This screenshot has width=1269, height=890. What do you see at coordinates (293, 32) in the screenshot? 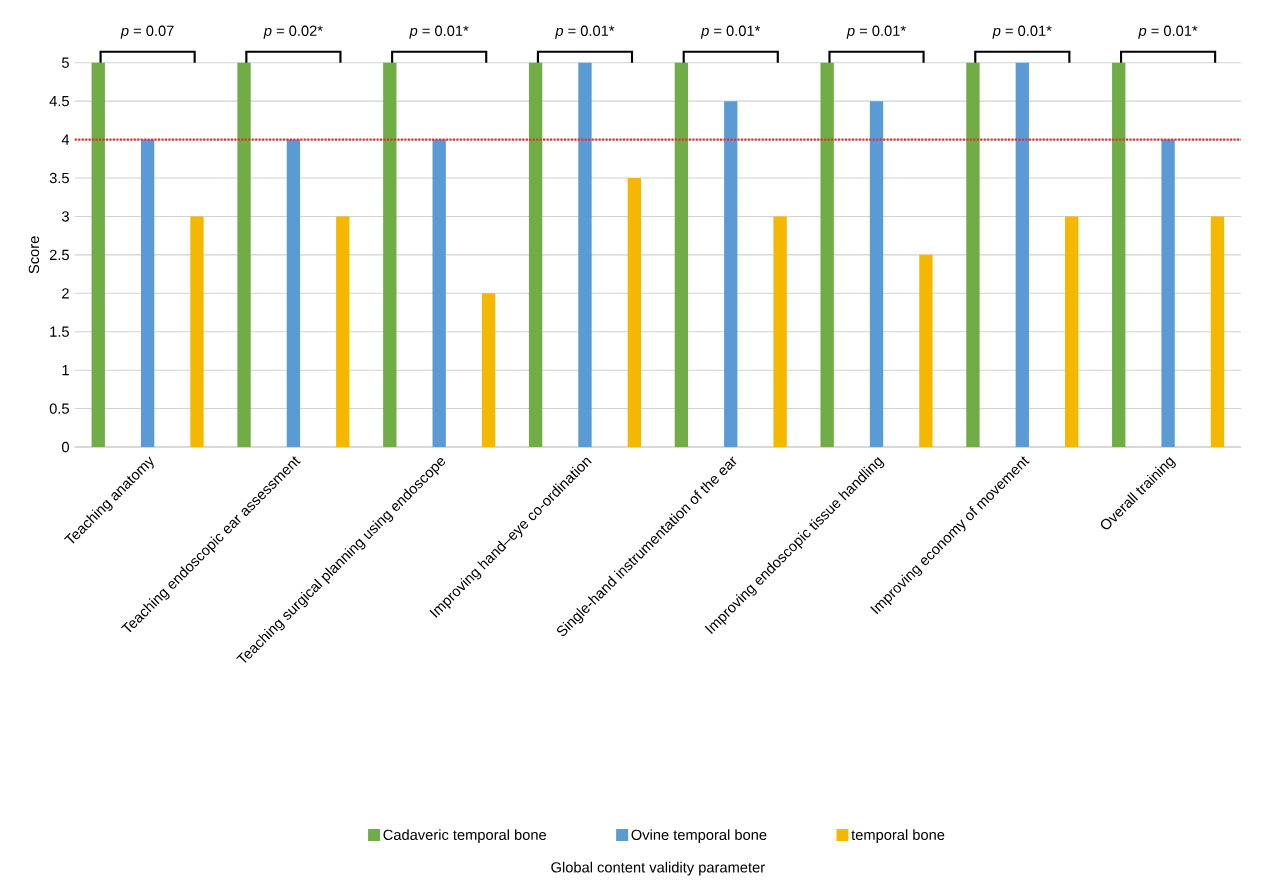
I see `text: p = 0.02*` at bounding box center [293, 32].